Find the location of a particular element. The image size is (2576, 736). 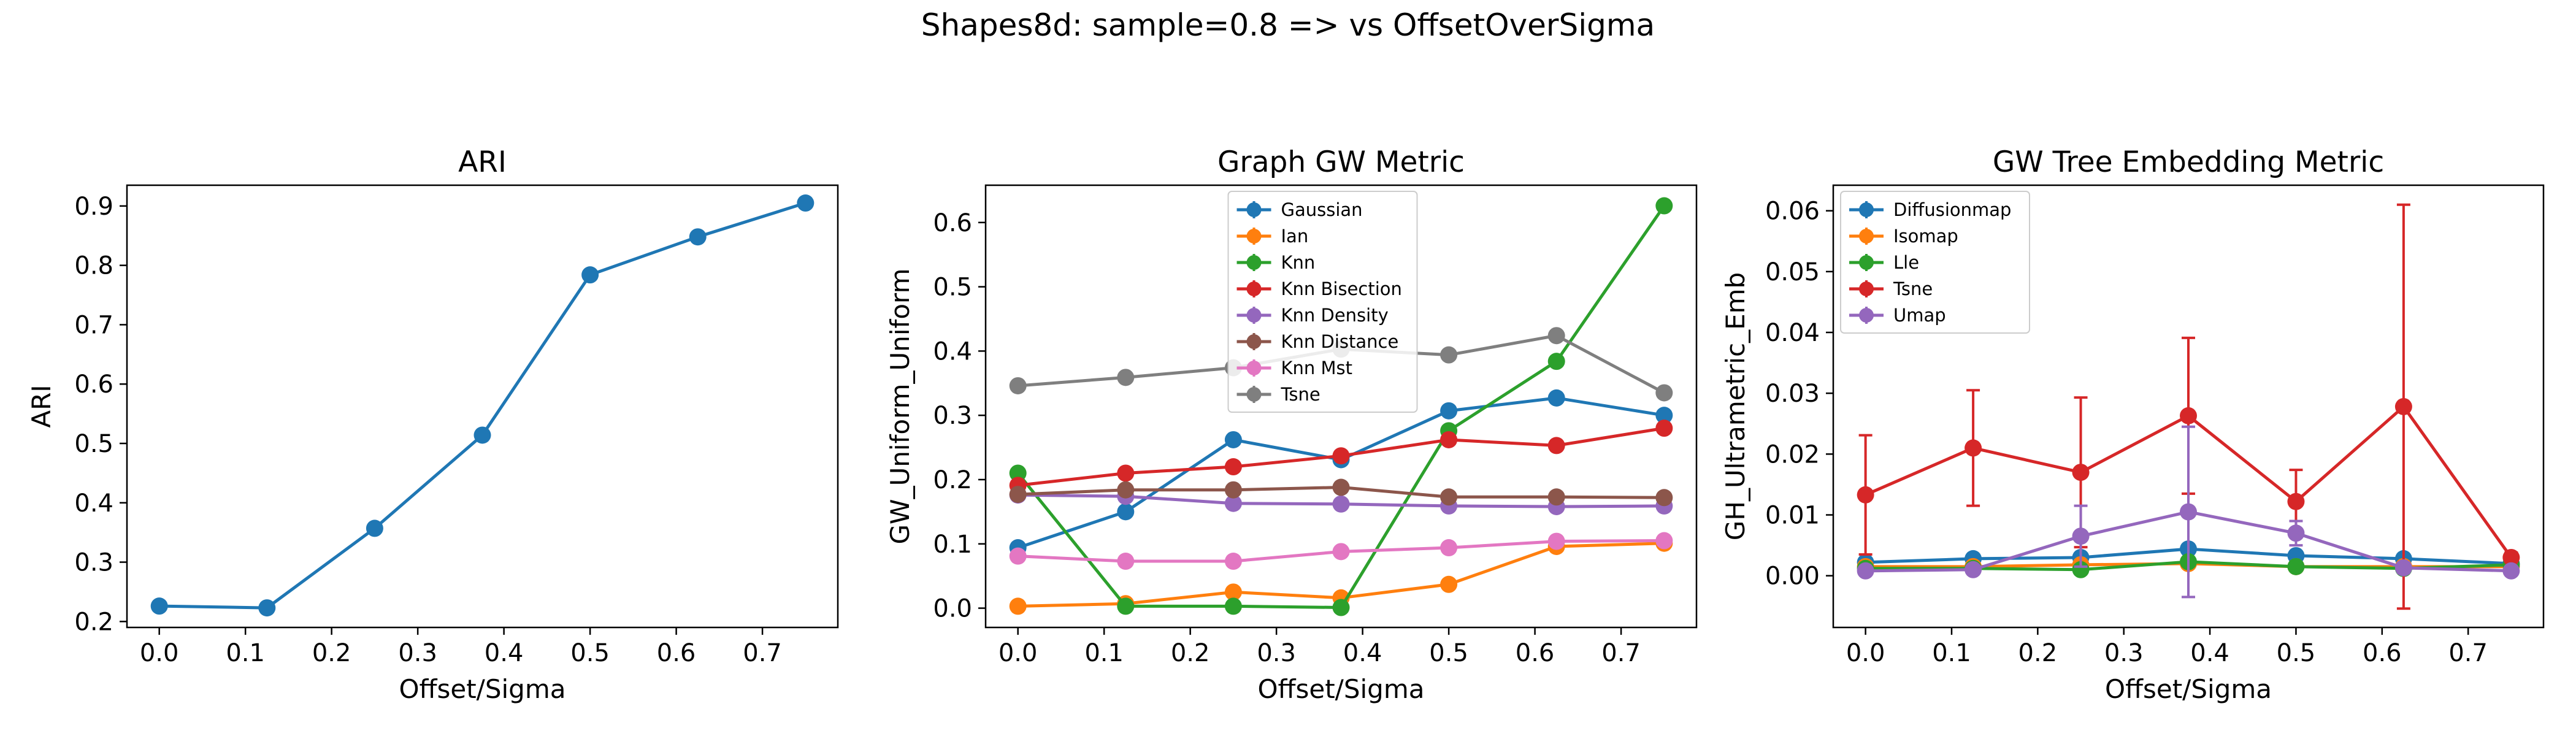

series-knn-mst is located at coordinates (1341, 551).